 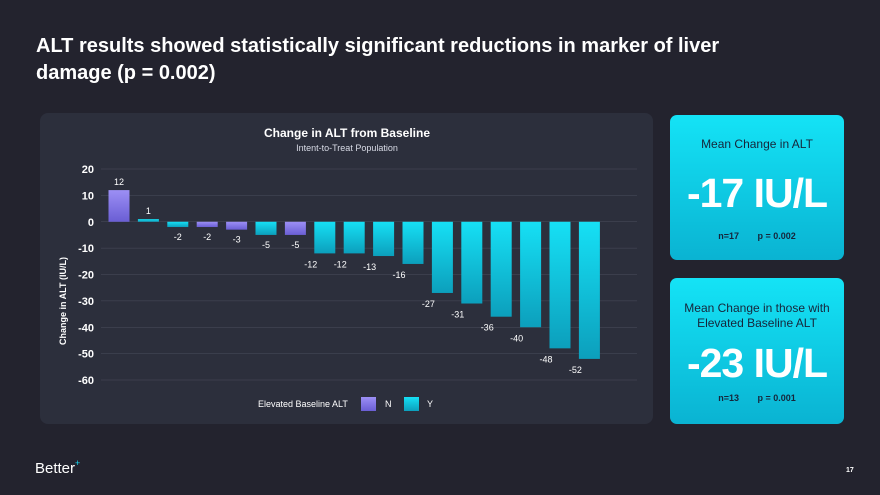 What do you see at coordinates (728, 236) in the screenshot?
I see `mean-change-n: n=17` at bounding box center [728, 236].